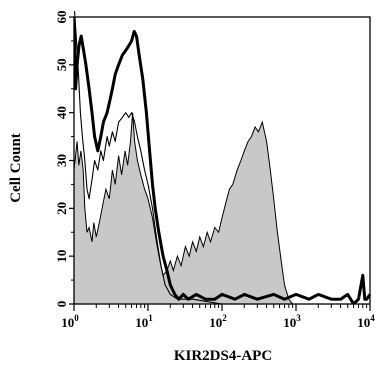 Image resolution: width=386 pixels, height=368 pixels. What do you see at coordinates (218, 321) in the screenshot?
I see `x-tick-label: 10²` at bounding box center [218, 321].